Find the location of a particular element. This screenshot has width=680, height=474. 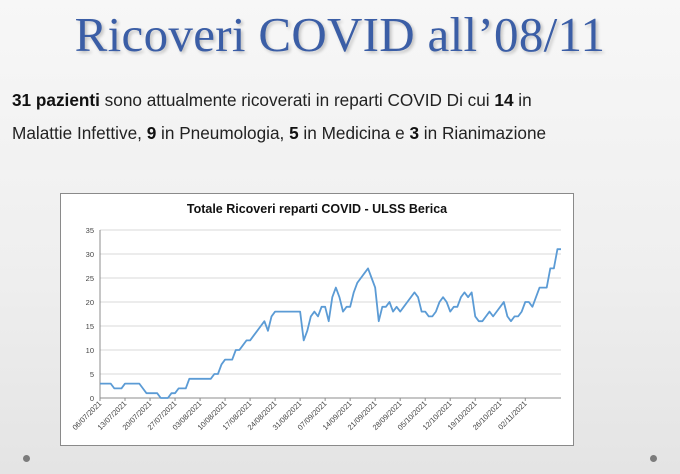

line2-segment: in Rianimazione is located at coordinates (483, 133).